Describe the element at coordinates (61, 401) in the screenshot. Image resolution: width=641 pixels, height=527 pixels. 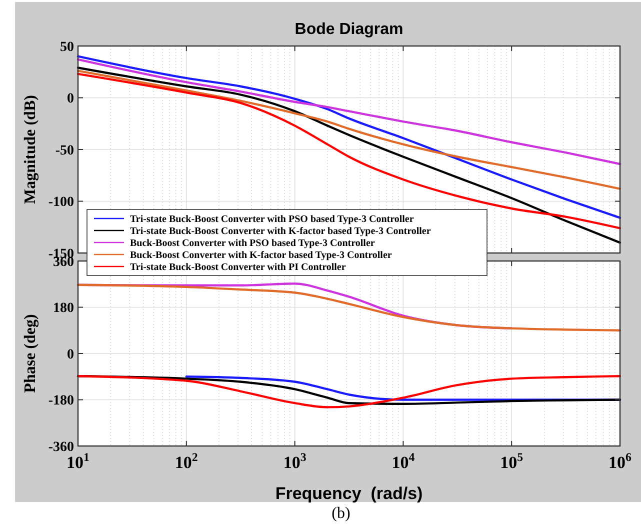
I see `y-tick-label: -180` at that location.